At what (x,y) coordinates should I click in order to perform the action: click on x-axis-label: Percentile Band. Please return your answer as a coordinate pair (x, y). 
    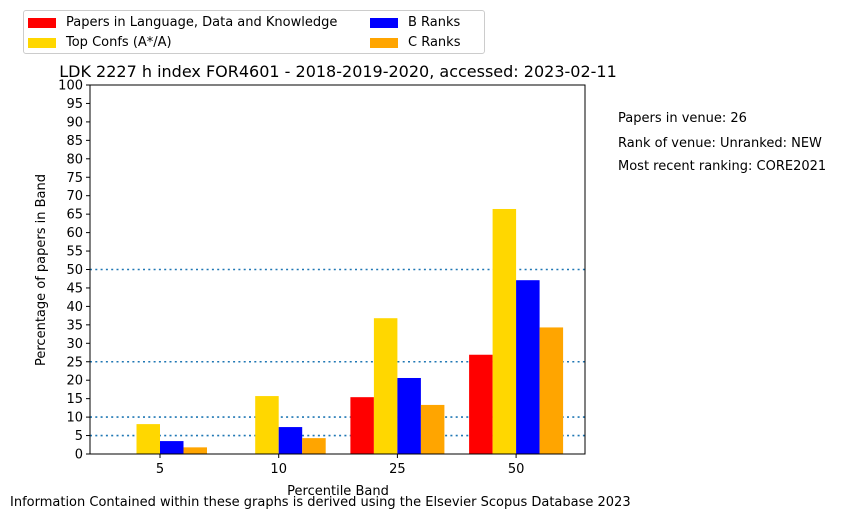
    Looking at the image, I should click on (338, 491).